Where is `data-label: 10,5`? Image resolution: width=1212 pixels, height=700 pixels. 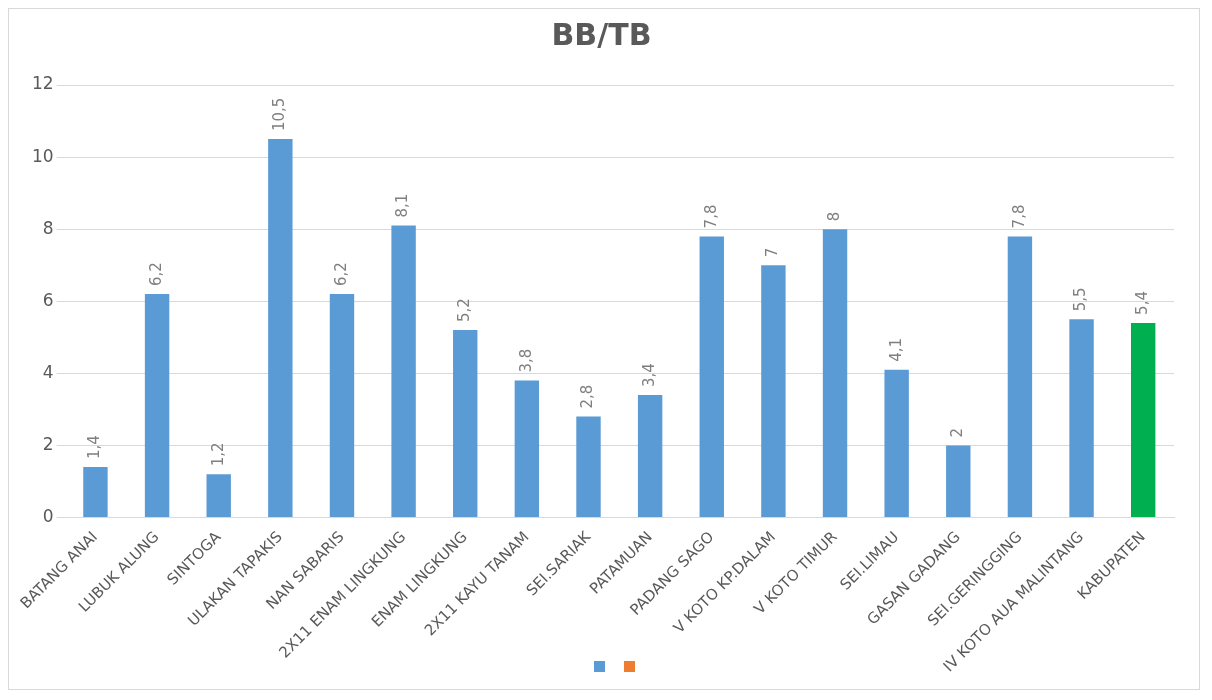 data-label: 10,5 is located at coordinates (279, 114).